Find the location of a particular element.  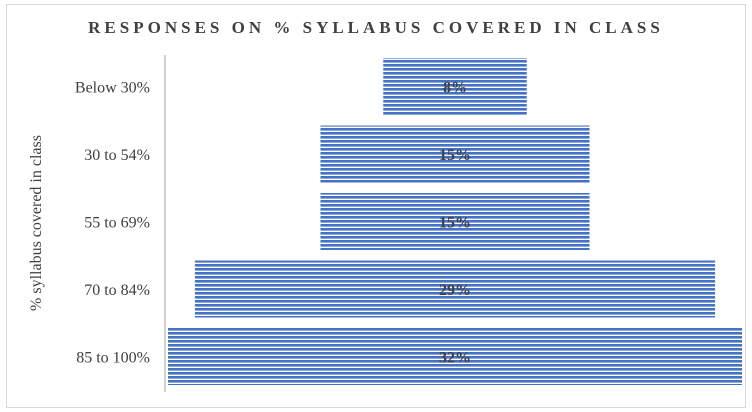

data-label-4: 32% is located at coordinates (455, 358).